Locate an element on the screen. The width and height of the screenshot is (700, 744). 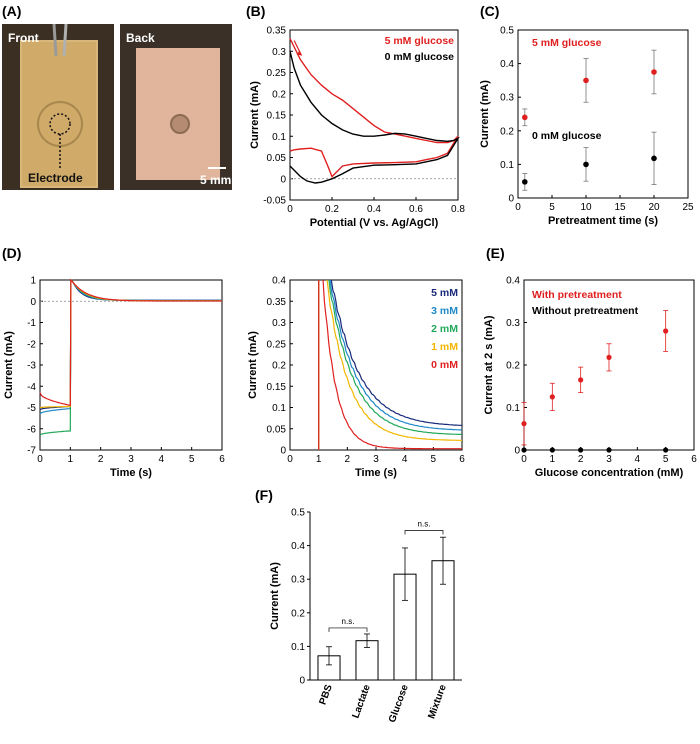
y-tick-label: -6 is located at coordinates (31, 429).